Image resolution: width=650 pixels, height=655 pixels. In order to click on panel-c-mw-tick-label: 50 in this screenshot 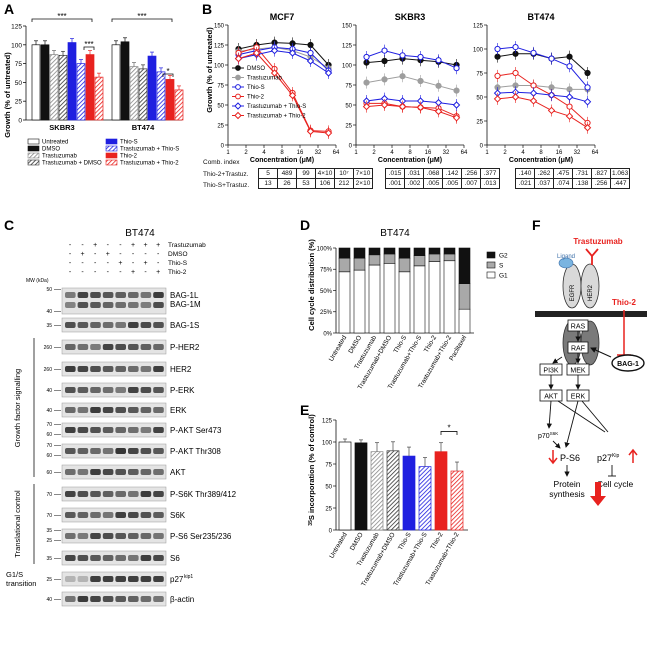, I will do `click(49, 290)`.